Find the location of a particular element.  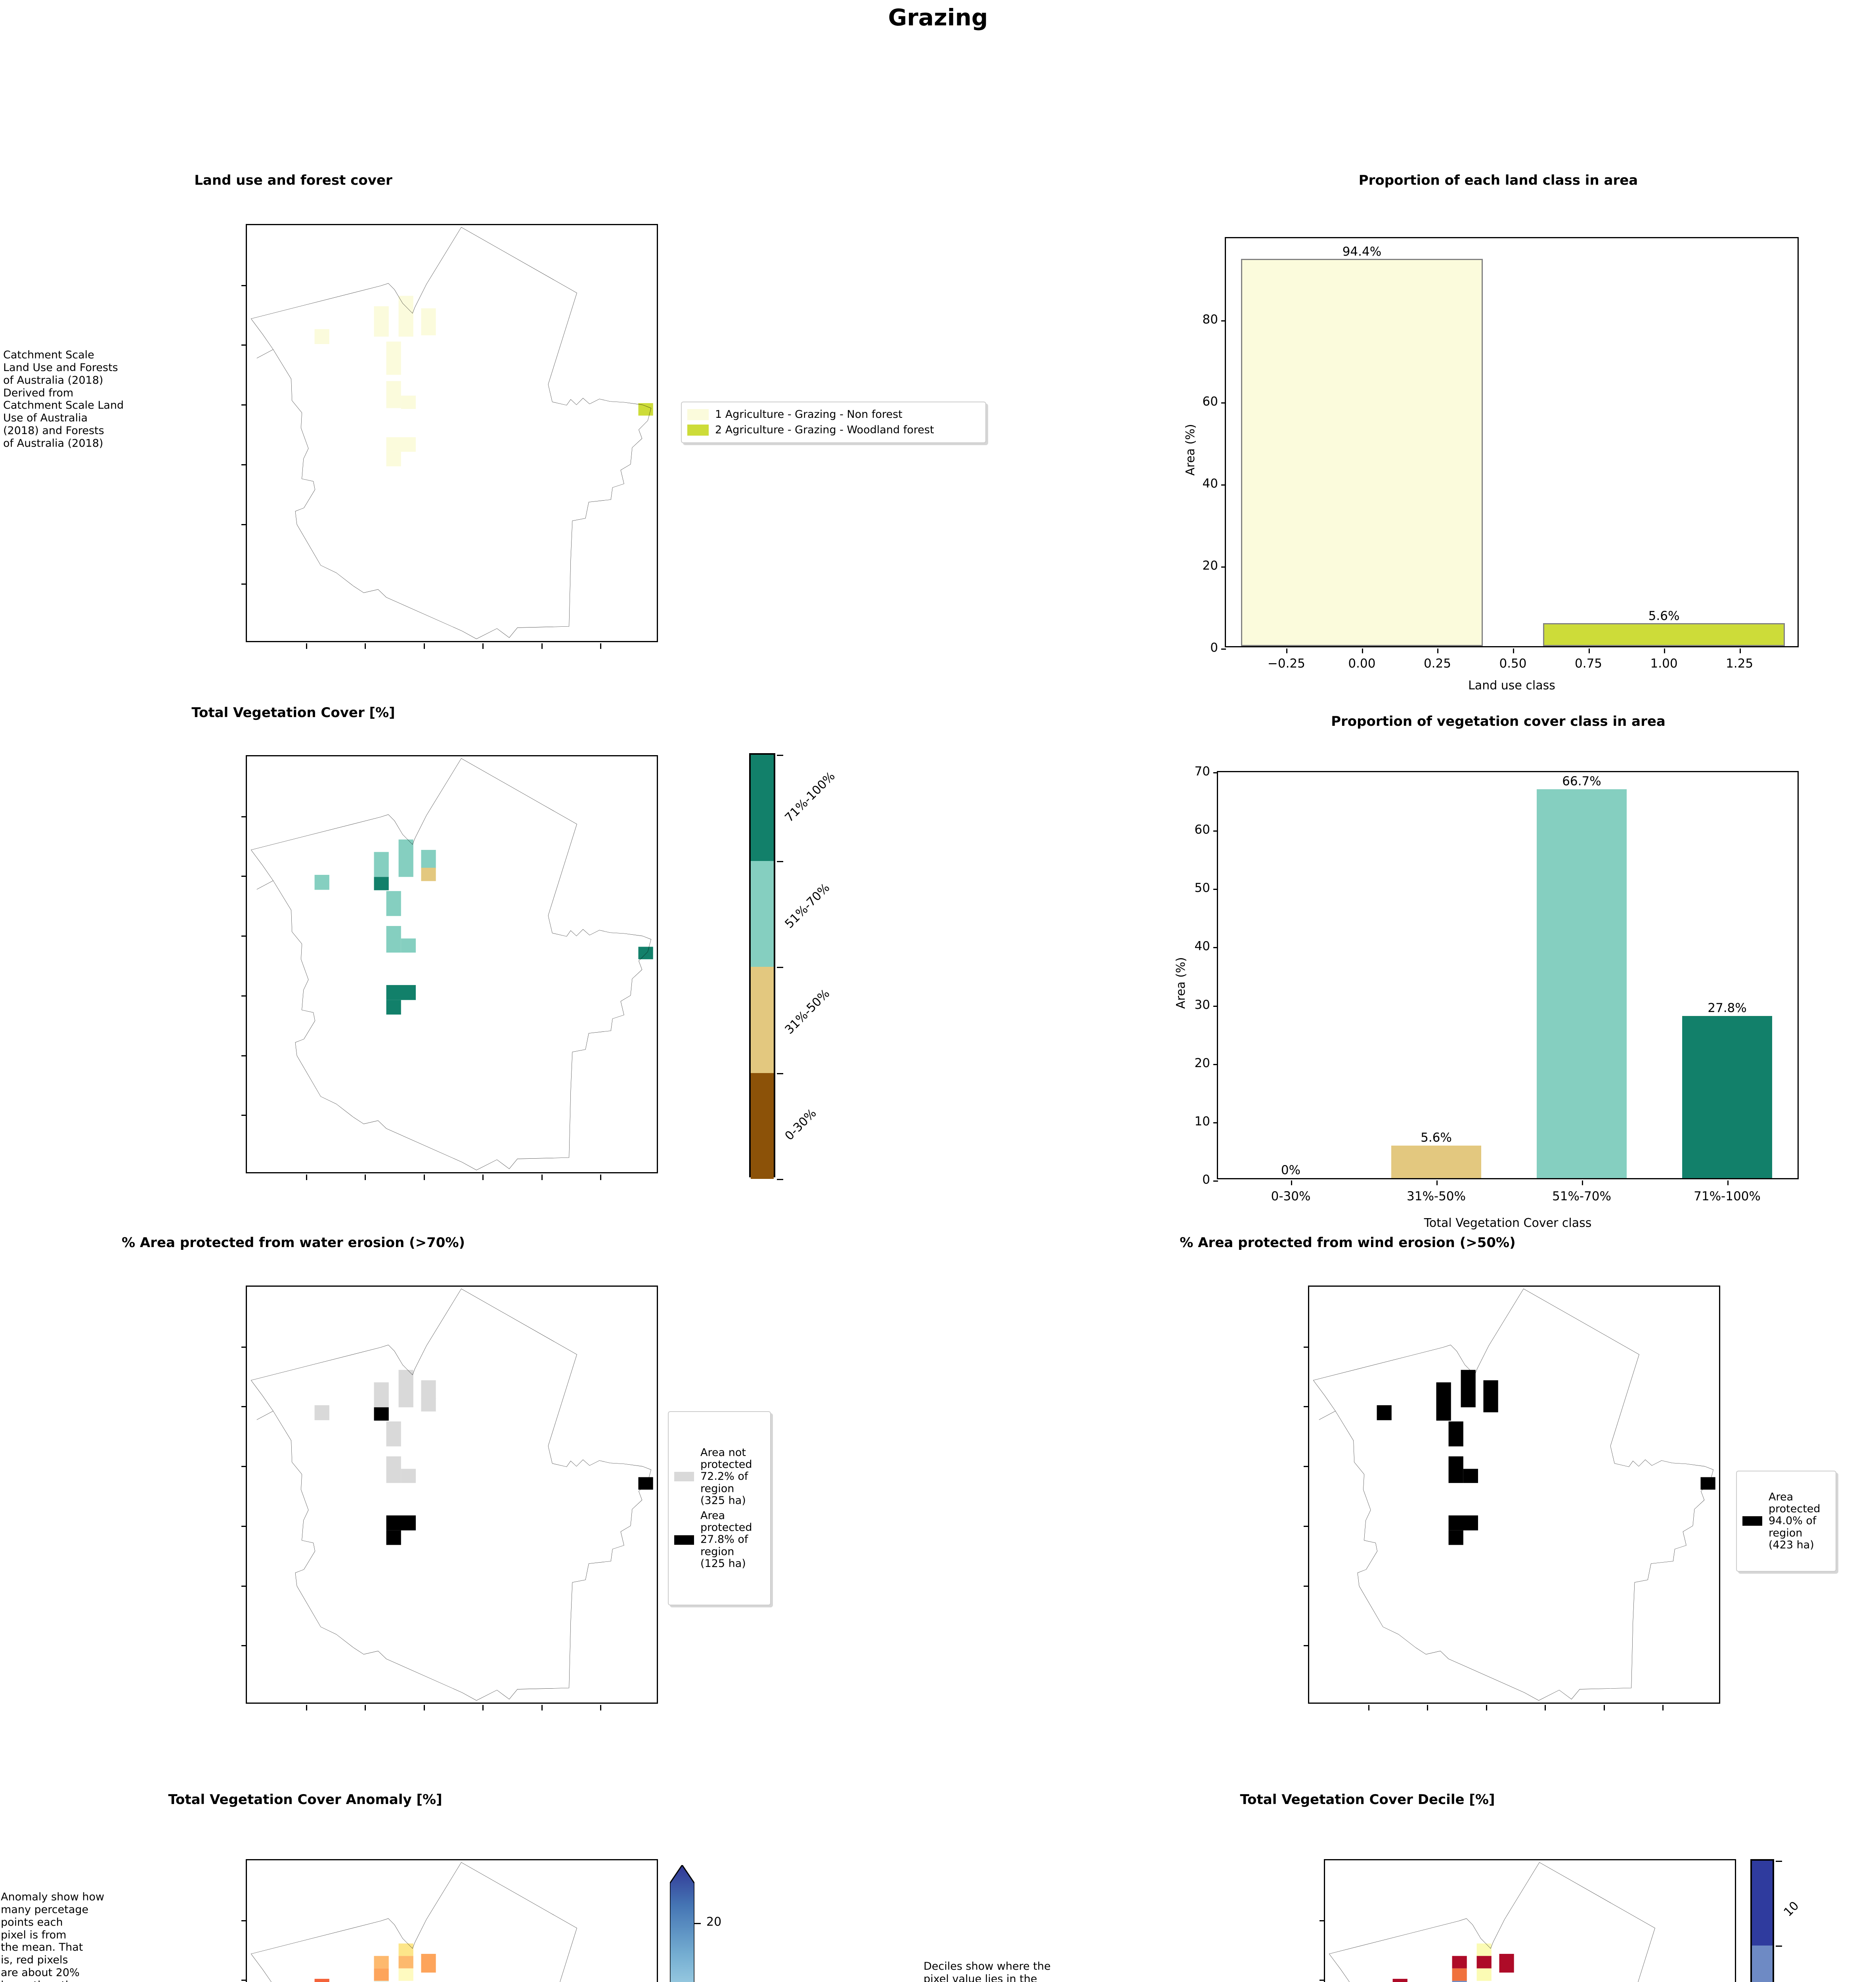

x-axis-tick-label: 71%-100% is located at coordinates (1728, 1196).